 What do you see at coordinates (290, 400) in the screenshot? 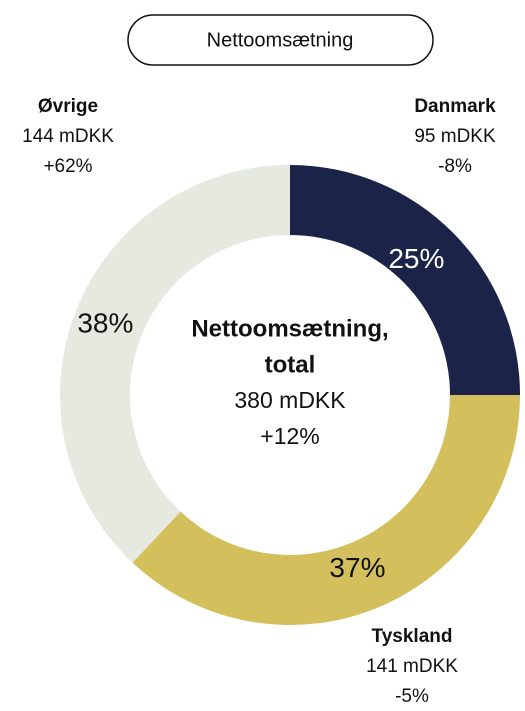
I see `center-amount: 380 mDKK` at bounding box center [290, 400].